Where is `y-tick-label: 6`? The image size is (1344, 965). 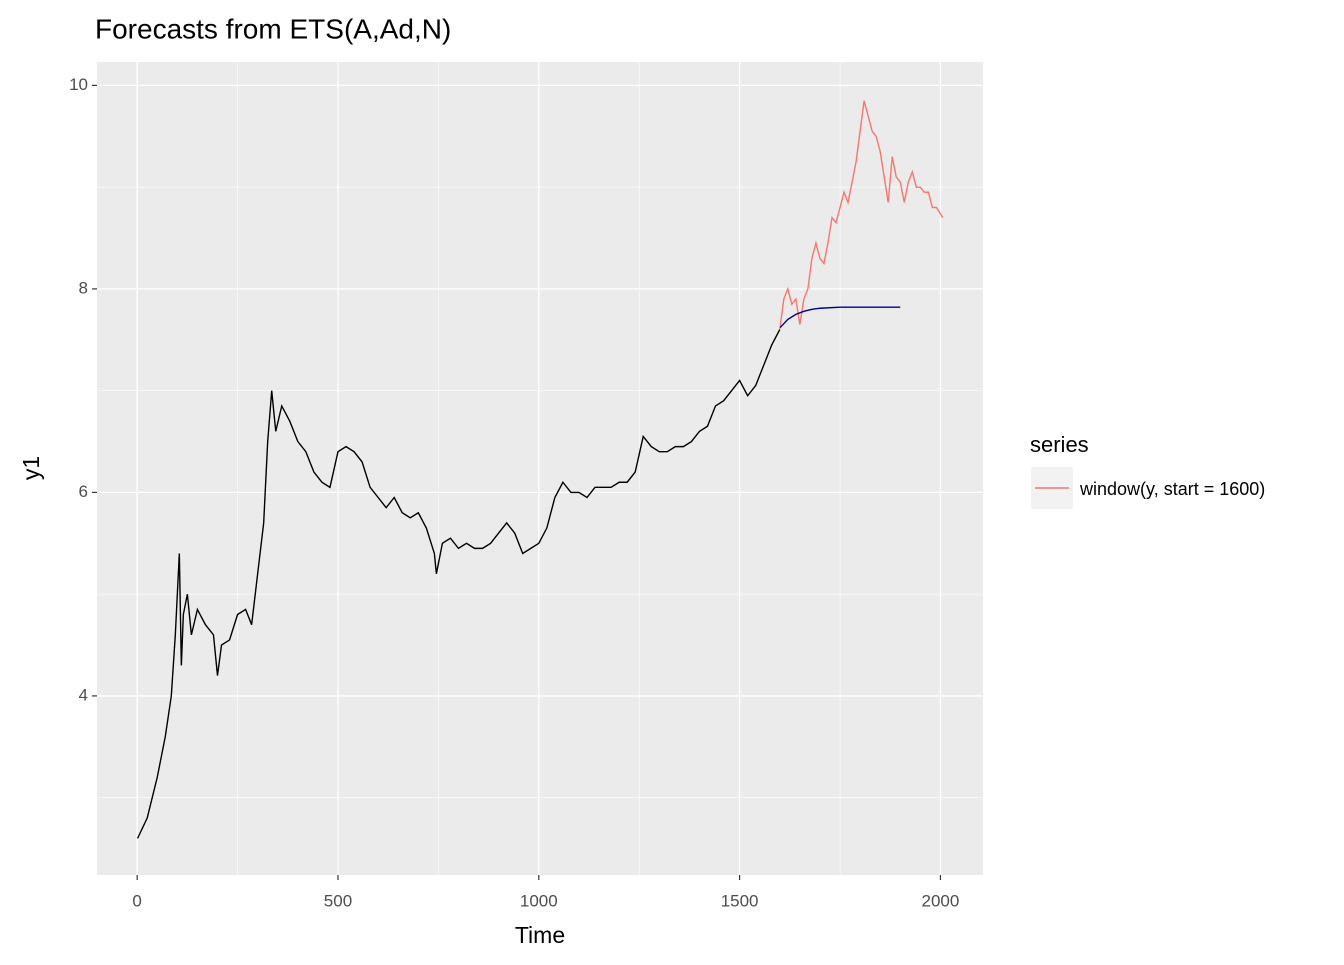
y-tick-label: 6 is located at coordinates (83, 491).